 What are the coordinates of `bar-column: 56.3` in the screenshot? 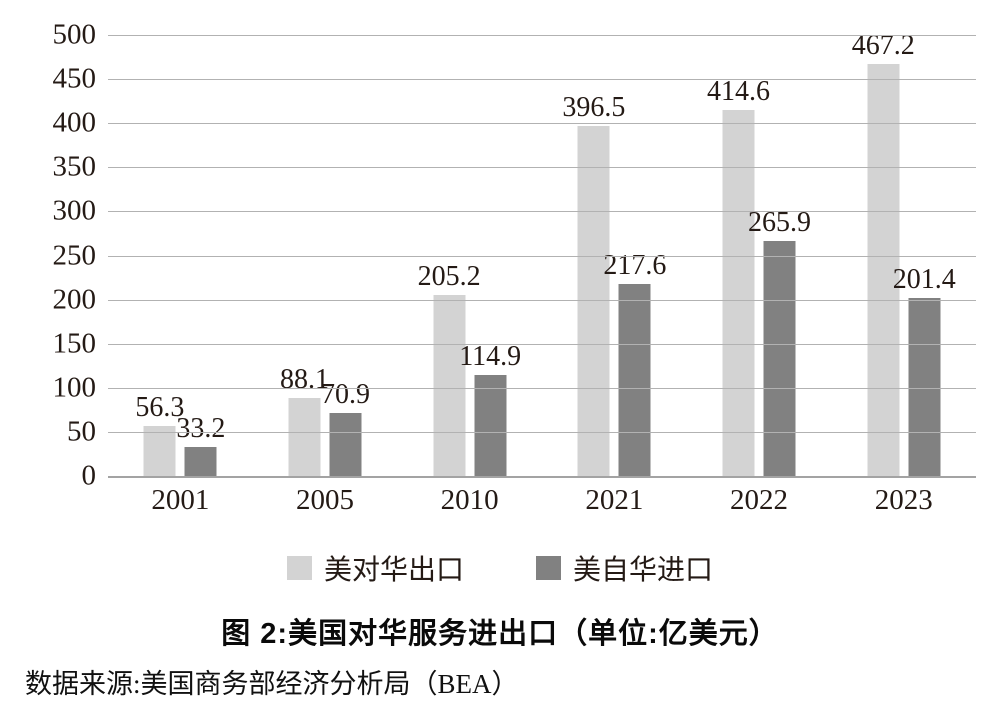 It's located at (159, 435).